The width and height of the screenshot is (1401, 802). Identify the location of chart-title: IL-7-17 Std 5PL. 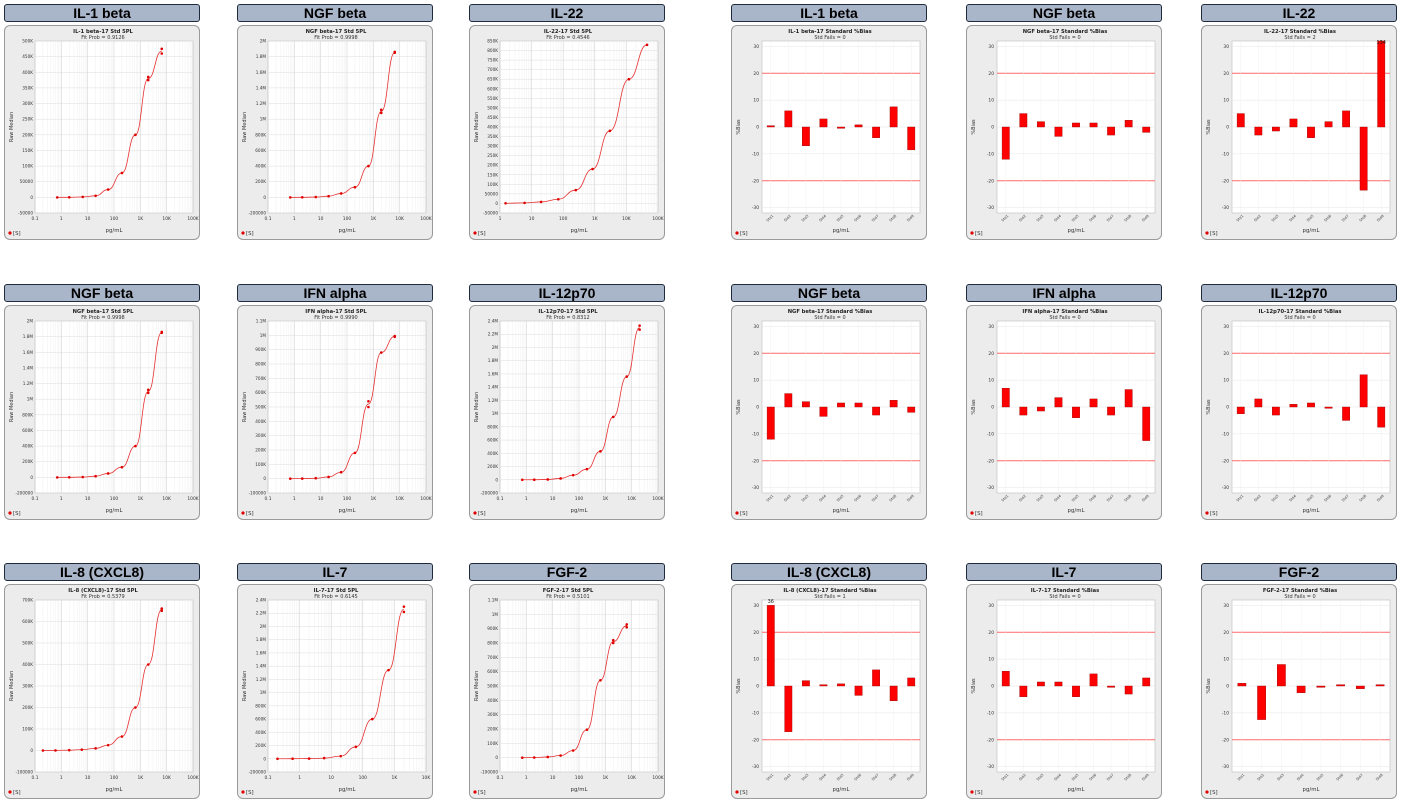
(336, 591).